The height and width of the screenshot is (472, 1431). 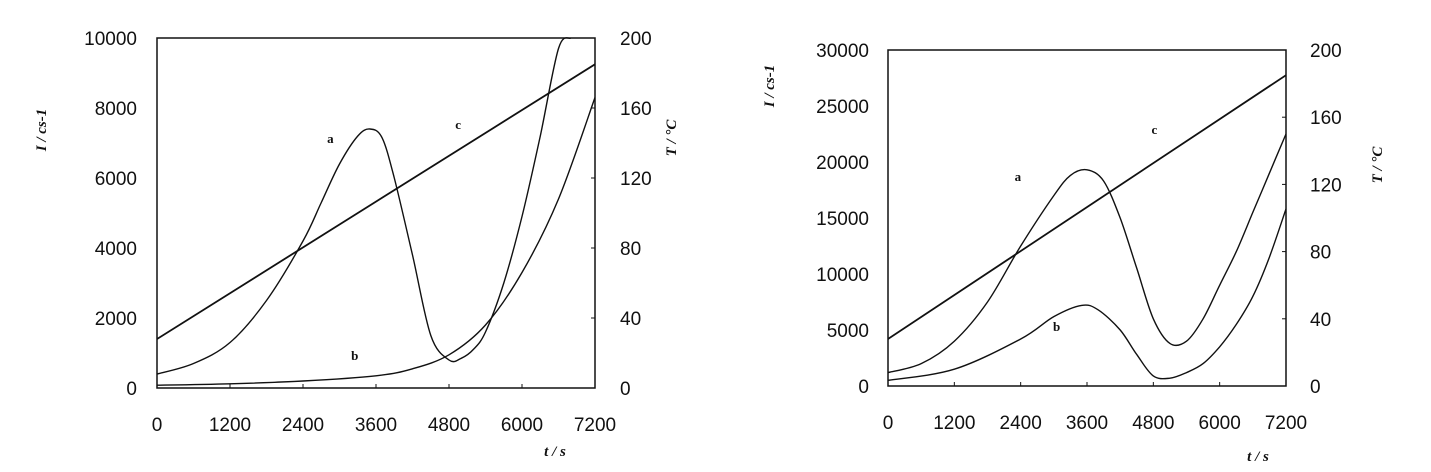 I want to click on y-left-tick-label: 20000, so click(x=842, y=163).